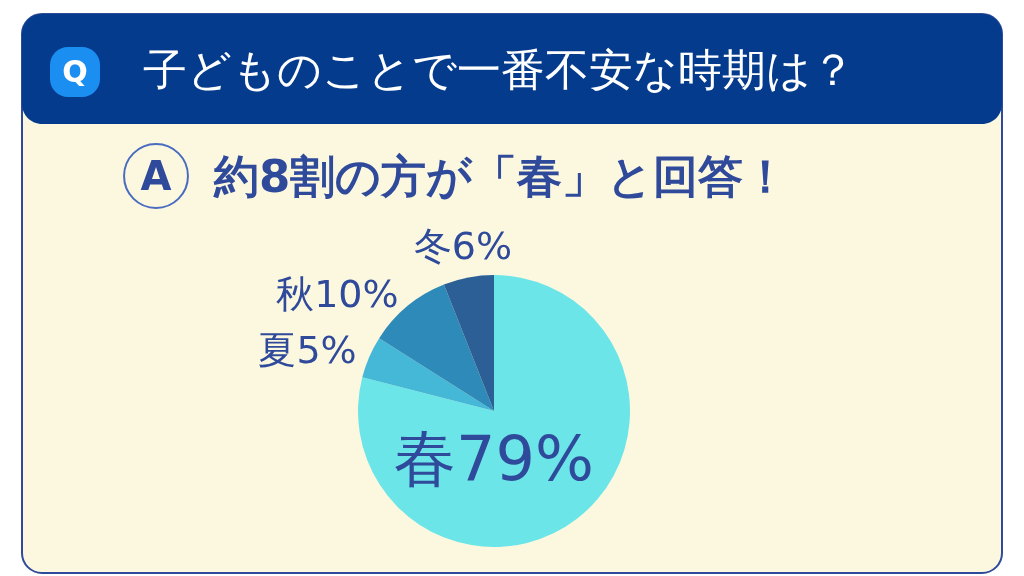  Describe the element at coordinates (307, 349) in the screenshot. I see `slice-label: 夏5%` at that location.